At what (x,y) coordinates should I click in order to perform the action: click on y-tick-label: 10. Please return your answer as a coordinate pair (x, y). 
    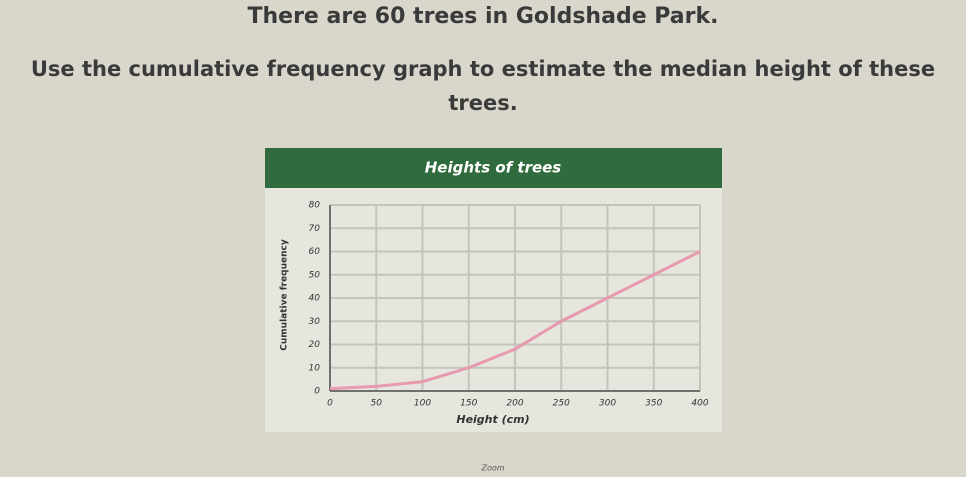
    Looking at the image, I should click on (315, 368).